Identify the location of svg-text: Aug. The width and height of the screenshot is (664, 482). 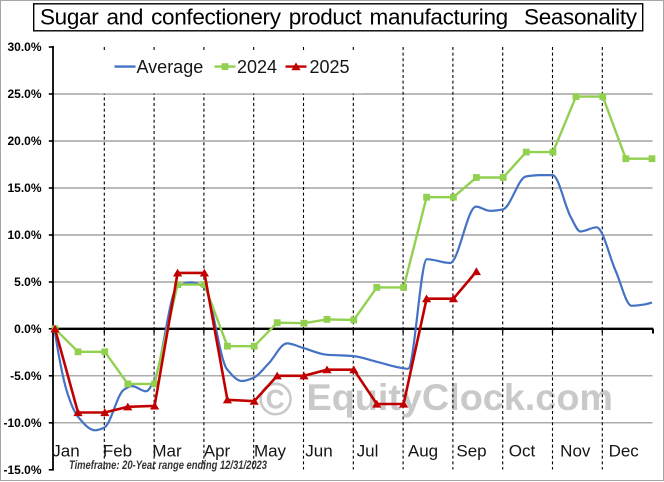
(423, 451).